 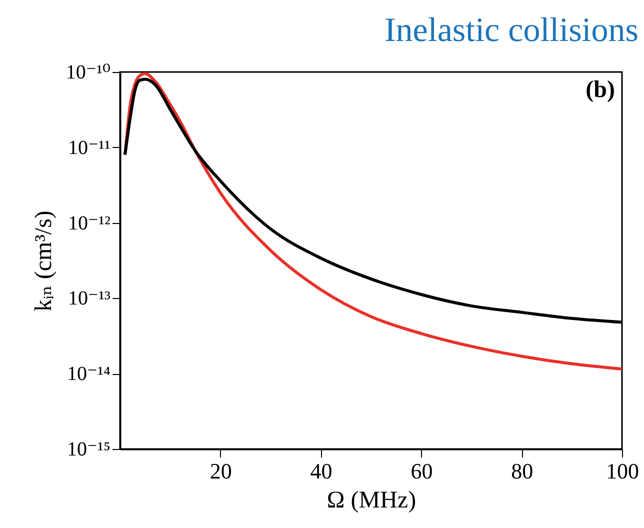 I want to click on chart-title: Inelastic collisions, so click(x=511, y=30).